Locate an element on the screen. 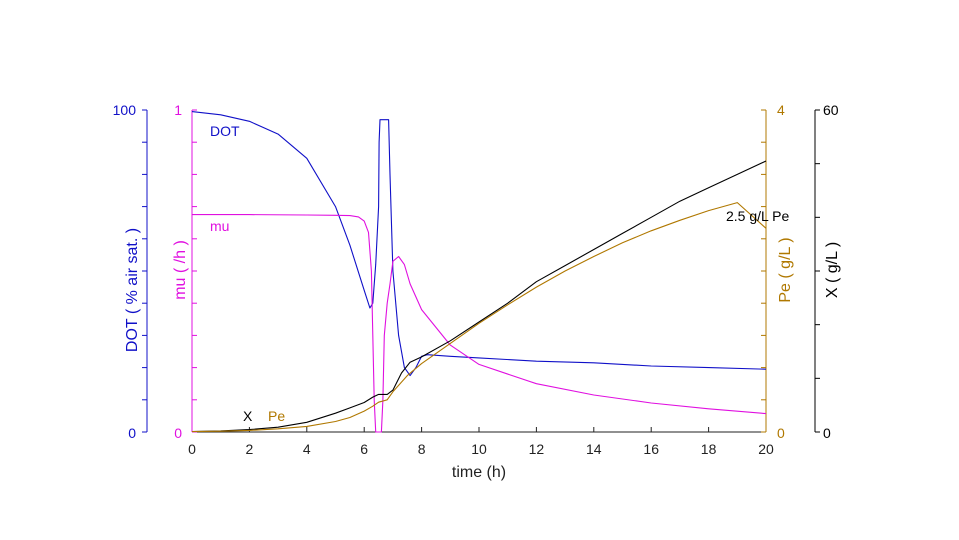 The image size is (959, 540). x-tick-label-8: 8 is located at coordinates (422, 449).